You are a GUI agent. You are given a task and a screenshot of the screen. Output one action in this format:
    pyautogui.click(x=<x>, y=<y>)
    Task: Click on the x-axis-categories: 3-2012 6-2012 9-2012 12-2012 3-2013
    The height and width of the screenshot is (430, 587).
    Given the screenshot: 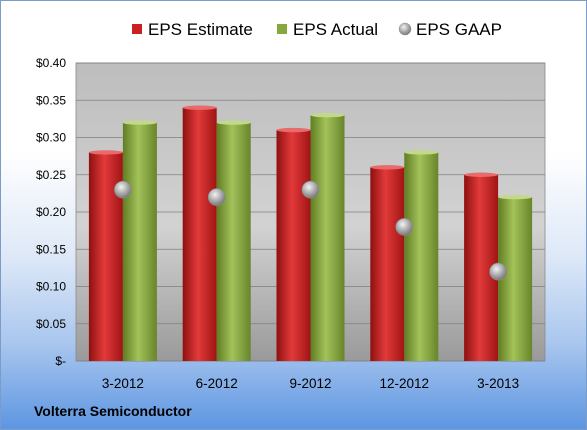 What is the action you would take?
    pyautogui.click(x=310, y=383)
    